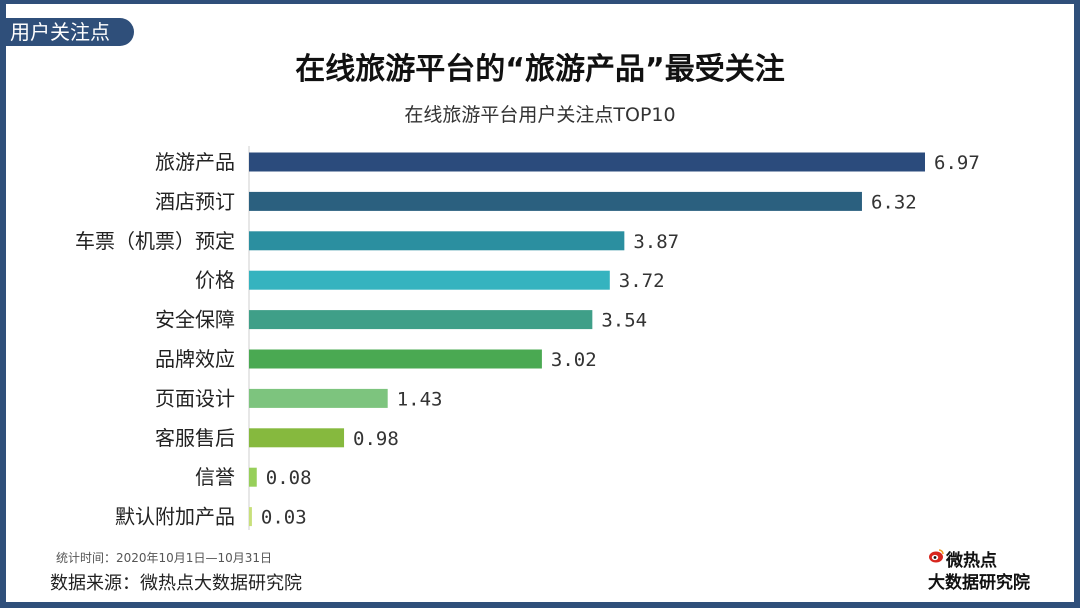 This screenshot has width=1080, height=608. I want to click on value-label: 0.98, so click(376, 439).